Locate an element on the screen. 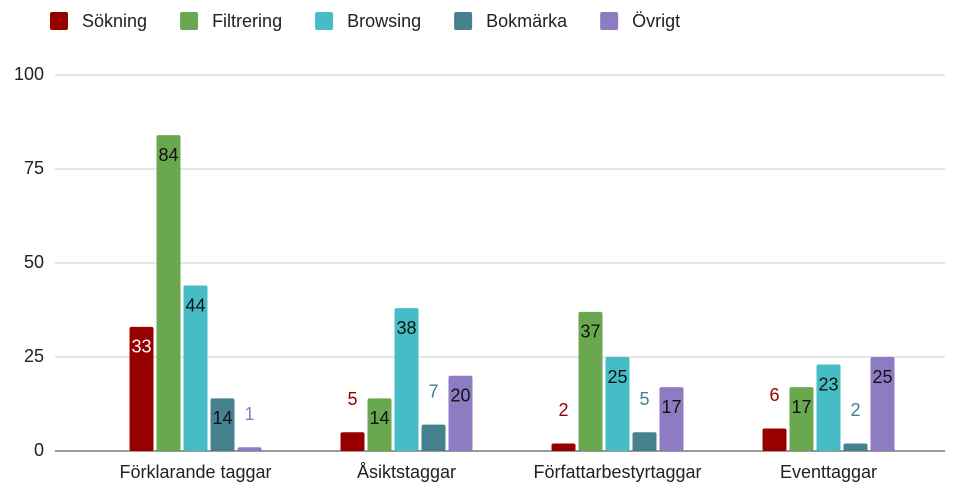  x-tick-label: Åsiktstaggar is located at coordinates (406, 472).